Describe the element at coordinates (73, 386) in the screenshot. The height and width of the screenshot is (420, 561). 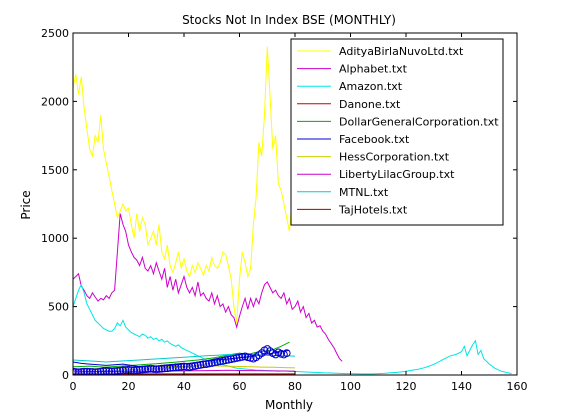
I see `x-tick-label: 0` at that location.